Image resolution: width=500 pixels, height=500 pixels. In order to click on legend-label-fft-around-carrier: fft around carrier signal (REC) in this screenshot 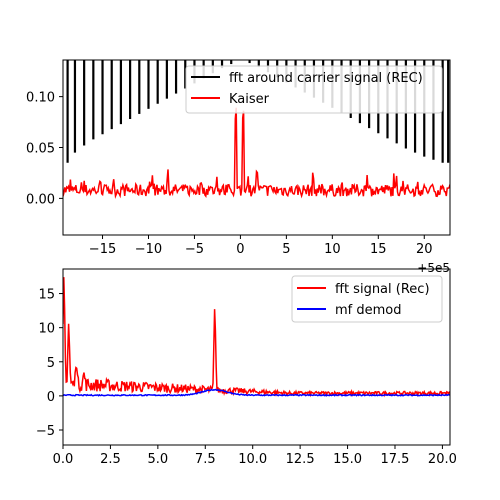, I will do `click(326, 78)`.